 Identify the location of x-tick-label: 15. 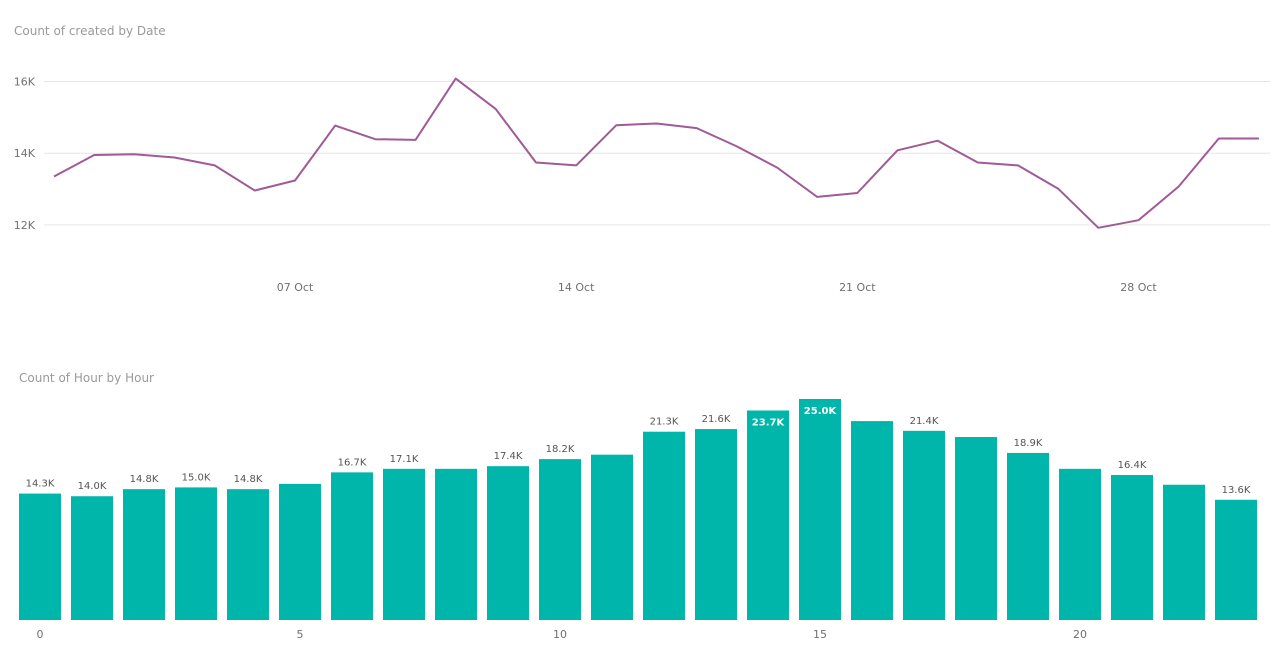
(820, 634).